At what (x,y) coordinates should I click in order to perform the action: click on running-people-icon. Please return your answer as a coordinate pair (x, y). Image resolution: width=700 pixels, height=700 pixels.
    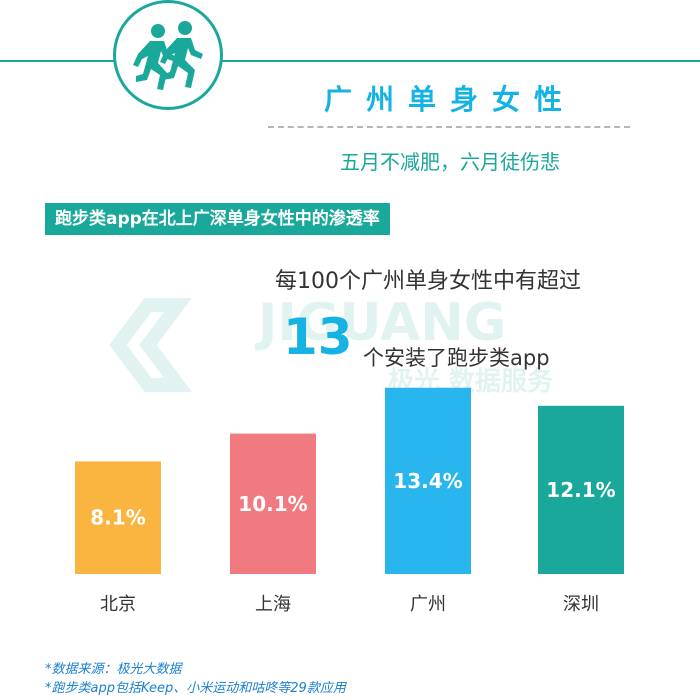
    Looking at the image, I should click on (168, 55).